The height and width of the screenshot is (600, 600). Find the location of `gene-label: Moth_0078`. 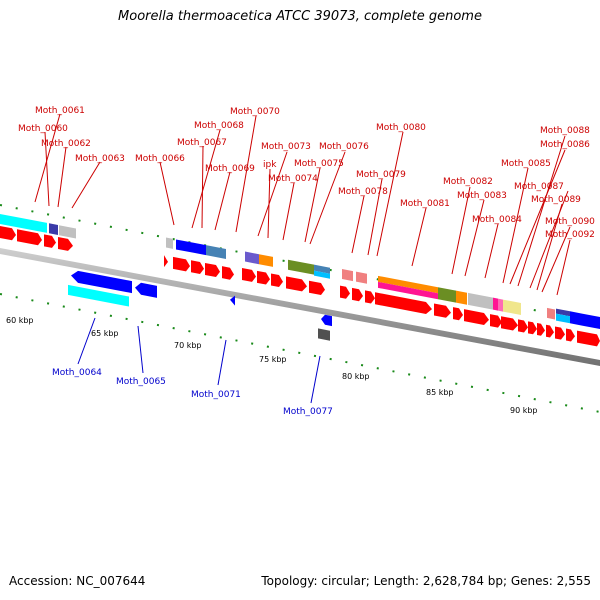

gene-label: Moth_0078 is located at coordinates (363, 192).